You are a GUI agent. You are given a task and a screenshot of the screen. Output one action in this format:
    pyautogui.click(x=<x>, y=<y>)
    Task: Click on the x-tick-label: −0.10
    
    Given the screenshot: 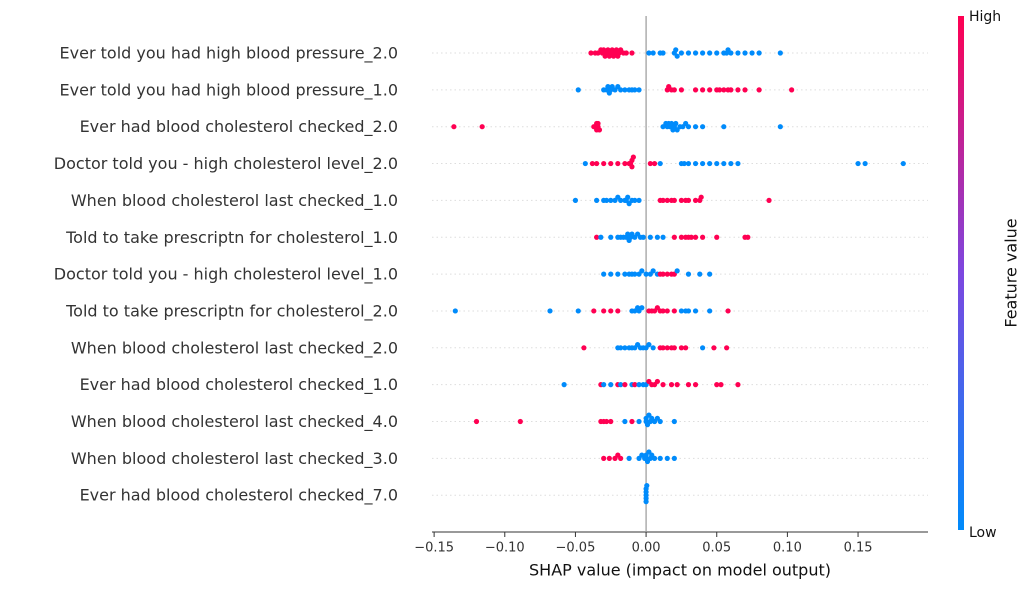 What is the action you would take?
    pyautogui.click(x=505, y=548)
    